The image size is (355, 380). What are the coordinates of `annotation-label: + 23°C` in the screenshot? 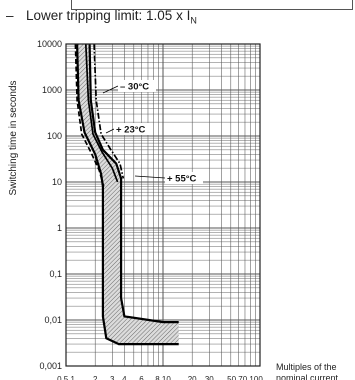 It's located at (131, 130).